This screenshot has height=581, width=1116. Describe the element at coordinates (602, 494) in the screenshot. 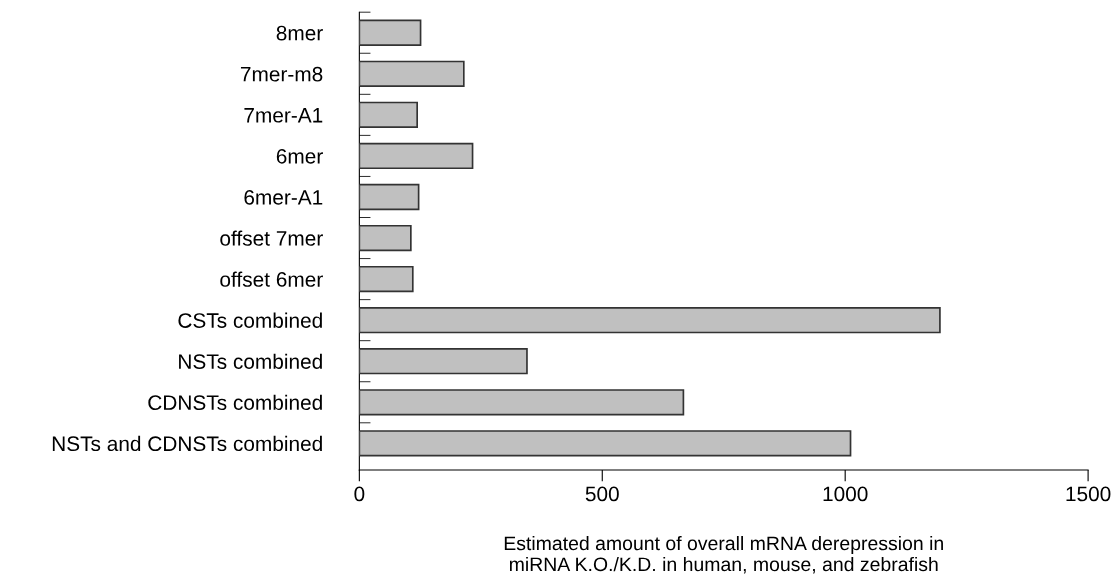

I see `x-tick-label: 500` at that location.